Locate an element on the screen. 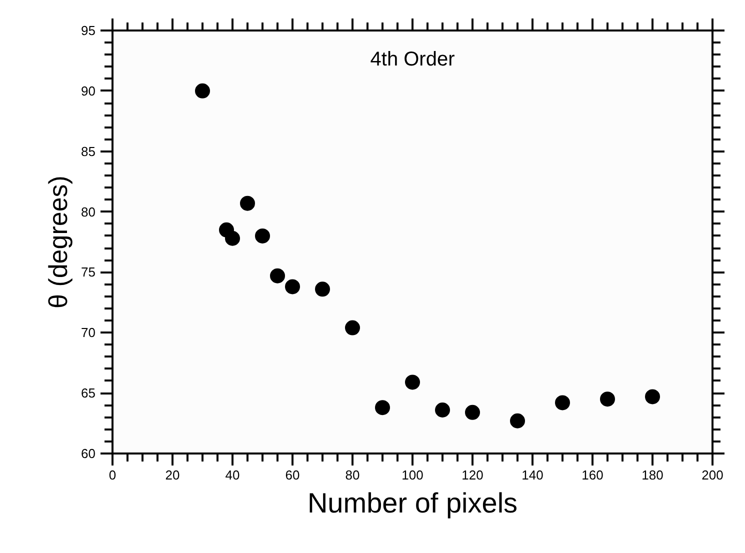  x-tick-label: 200 is located at coordinates (713, 475).